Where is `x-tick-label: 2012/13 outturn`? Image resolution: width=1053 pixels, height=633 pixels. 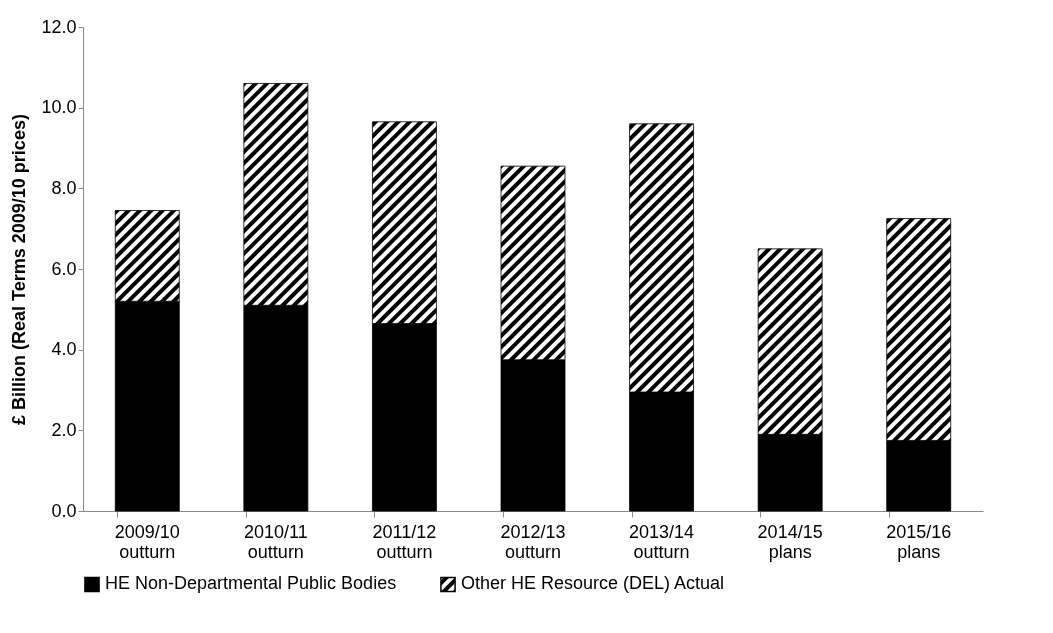 x-tick-label: 2012/13 outturn is located at coordinates (533, 541).